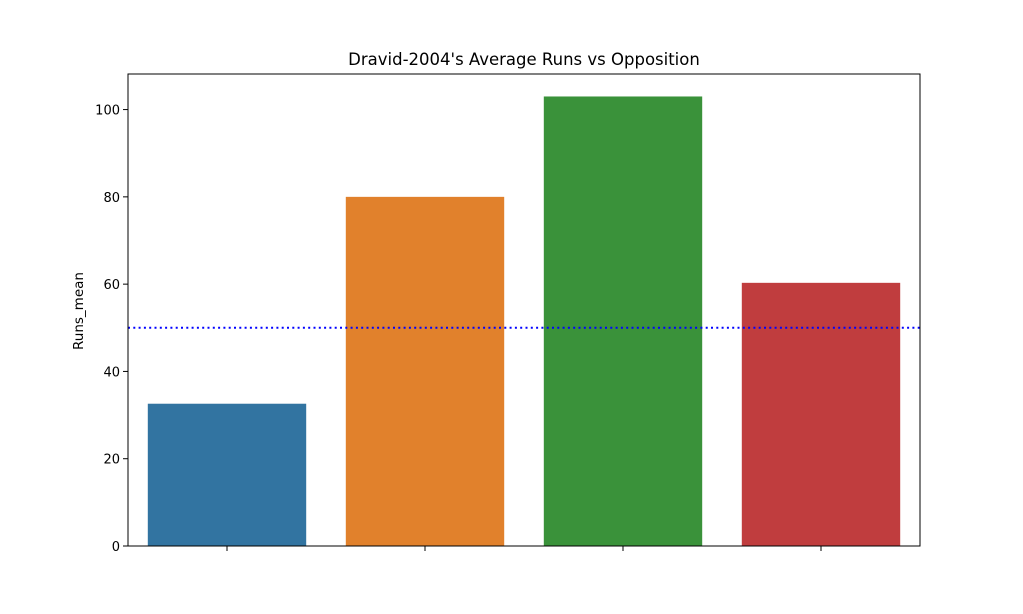 Image resolution: width=1023 pixels, height=614 pixels. What do you see at coordinates (107, 111) in the screenshot?
I see `y-tick-label: 100` at bounding box center [107, 111].